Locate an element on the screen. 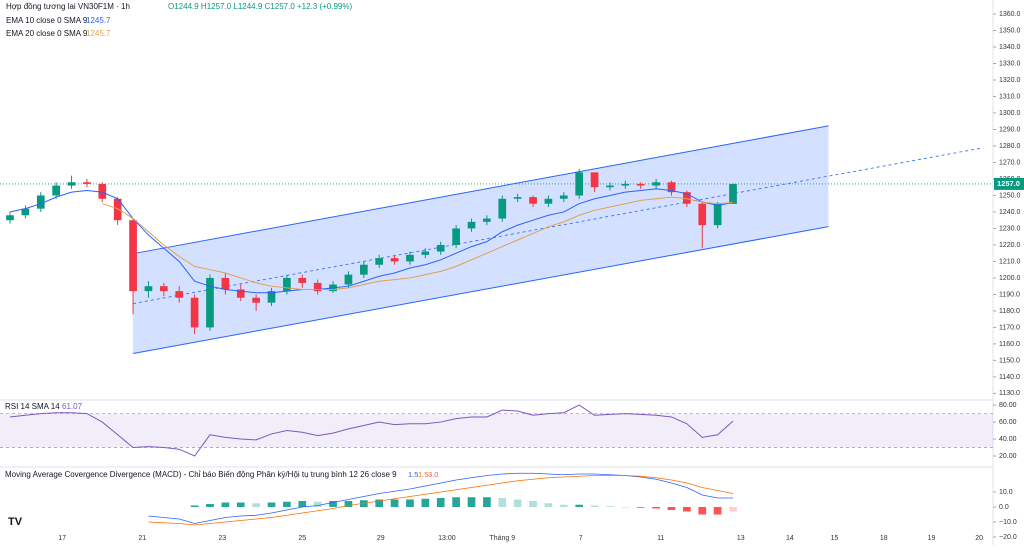  macd-line is located at coordinates (441, 498).